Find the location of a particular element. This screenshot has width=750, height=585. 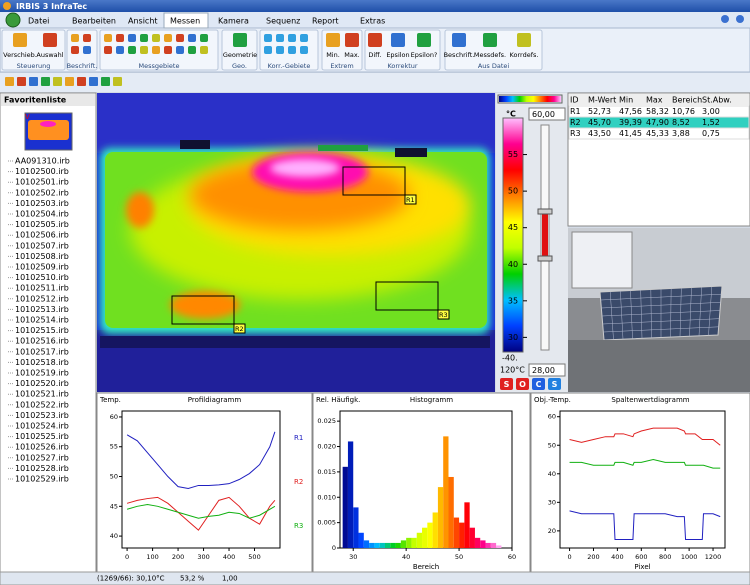

ribbon-button-label: Messdefs. is located at coordinates (490, 55).